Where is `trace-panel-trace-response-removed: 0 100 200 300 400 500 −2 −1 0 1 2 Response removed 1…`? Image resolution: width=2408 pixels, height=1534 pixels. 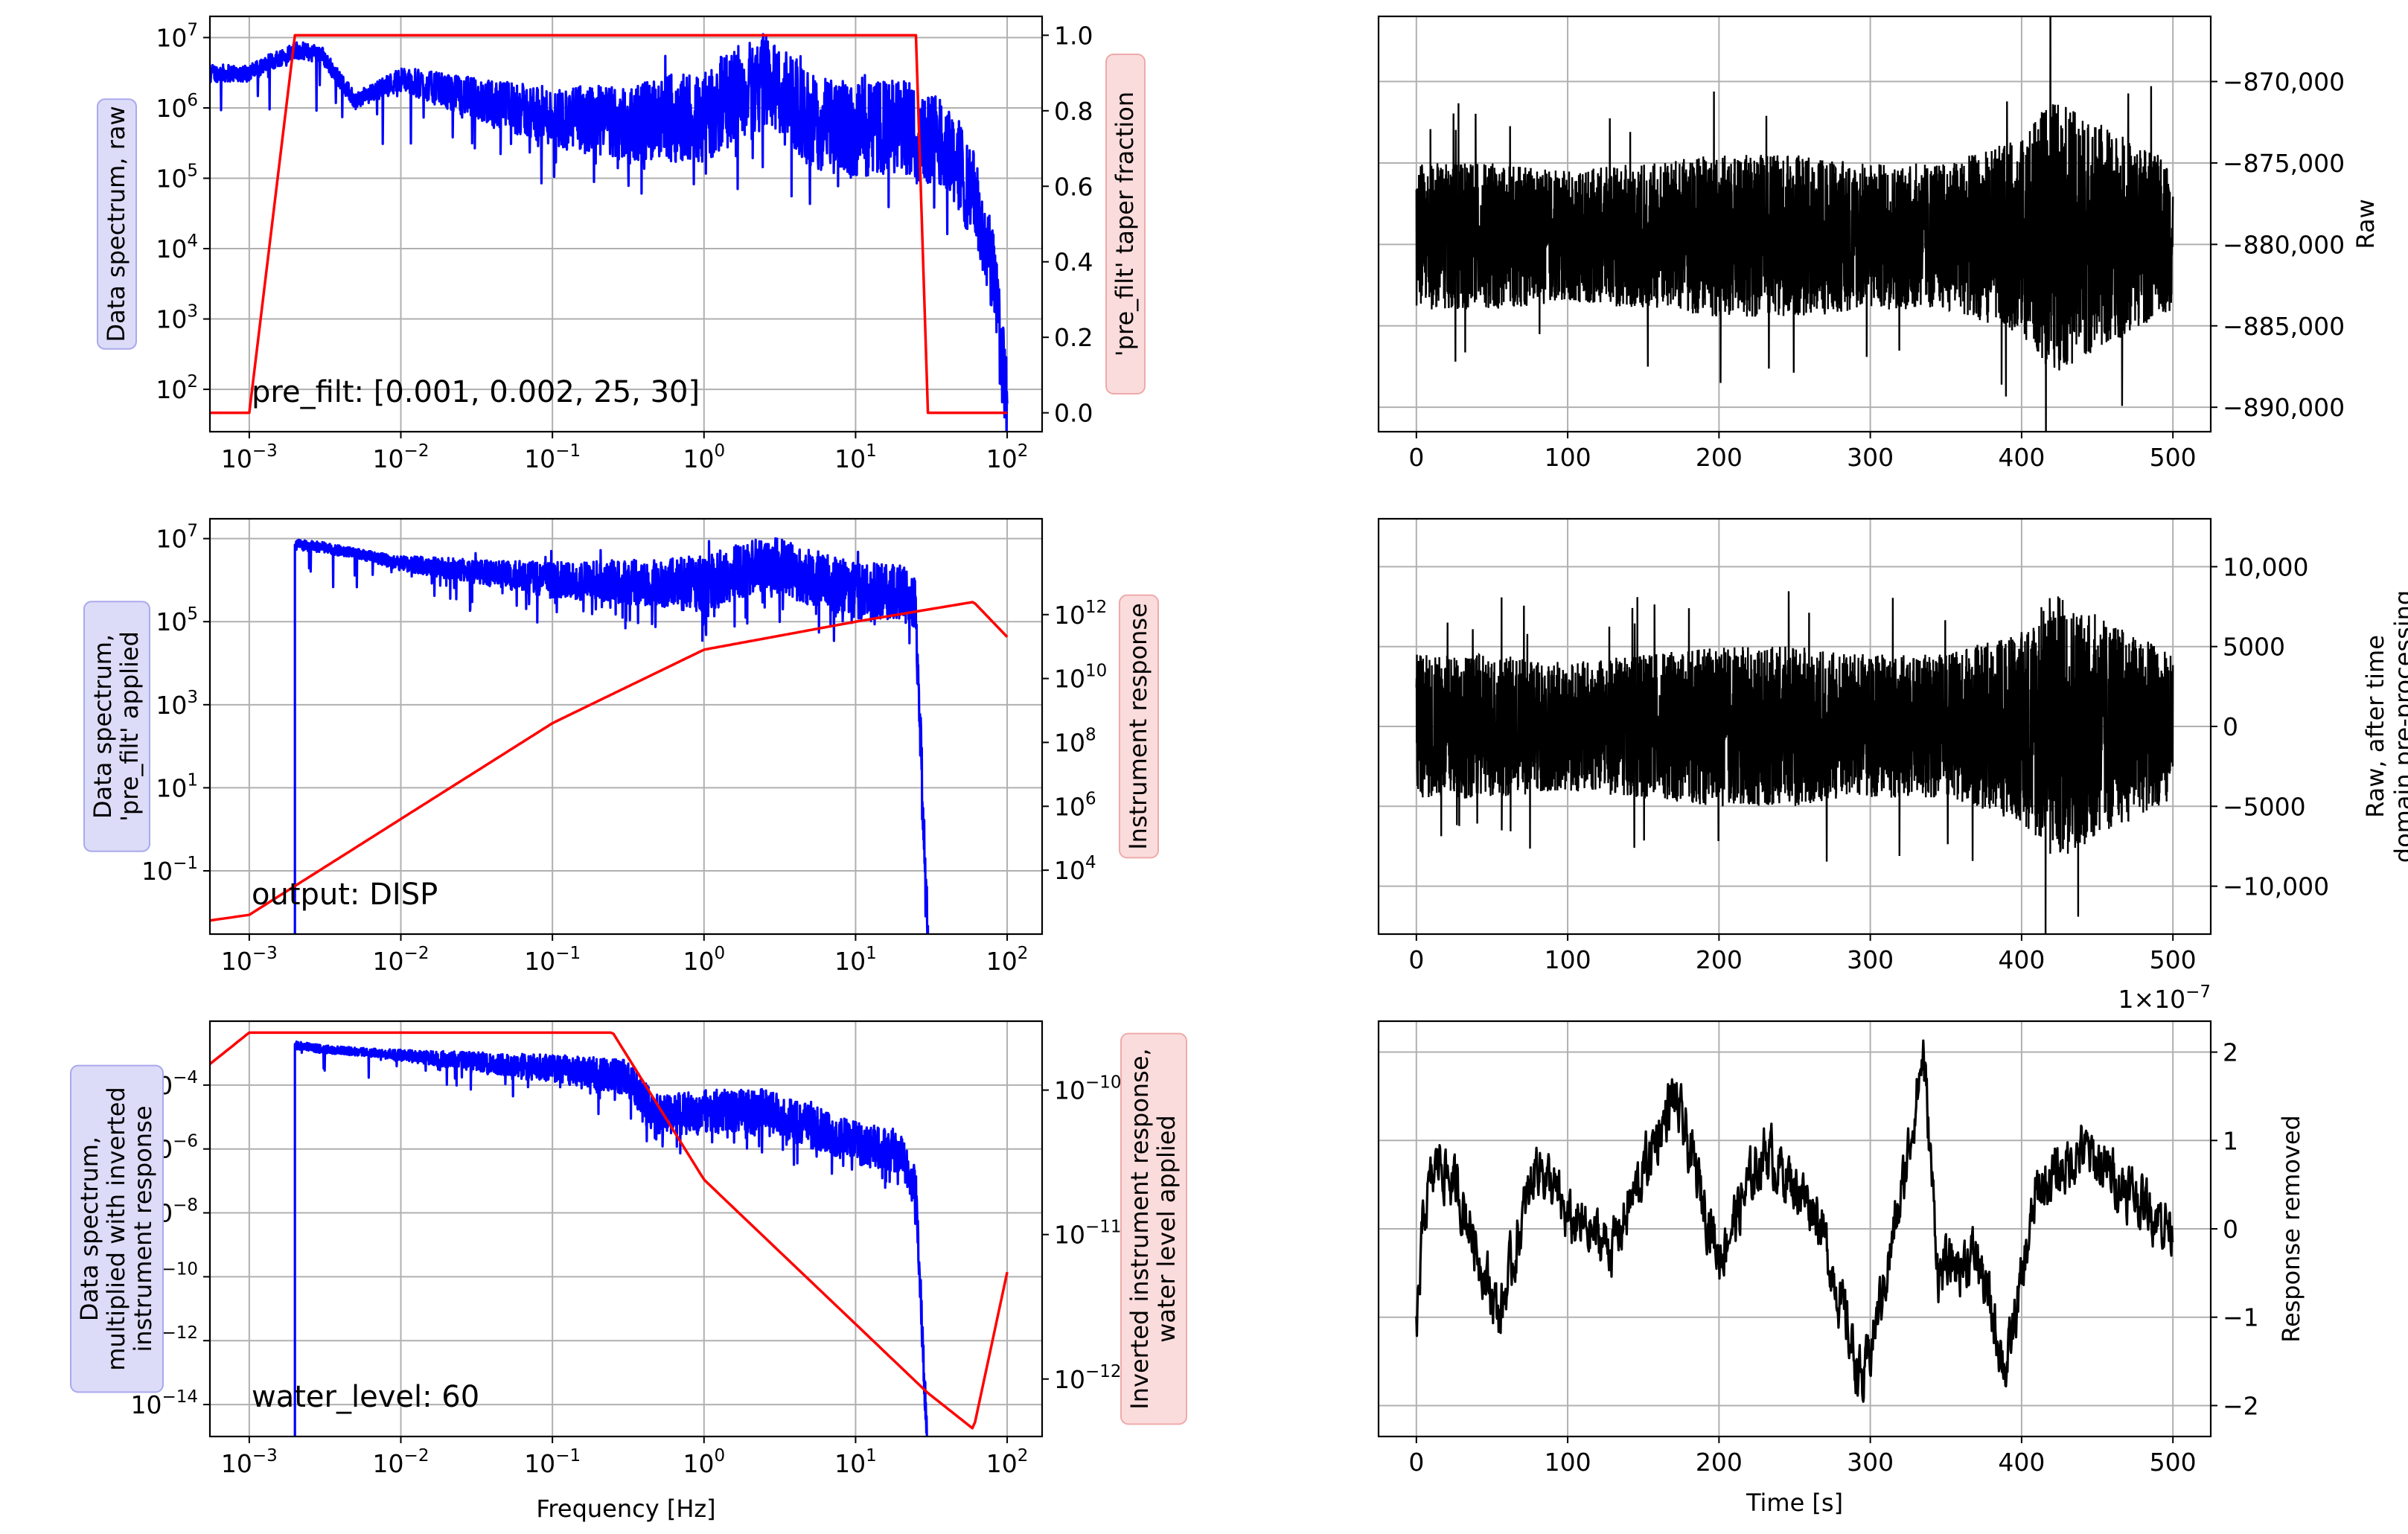
trace-panel-trace-response-removed: 0 100 200 300 400 500 −2 −1 0 1 2 Response removed 1… is located at coordinates (1841, 1249).